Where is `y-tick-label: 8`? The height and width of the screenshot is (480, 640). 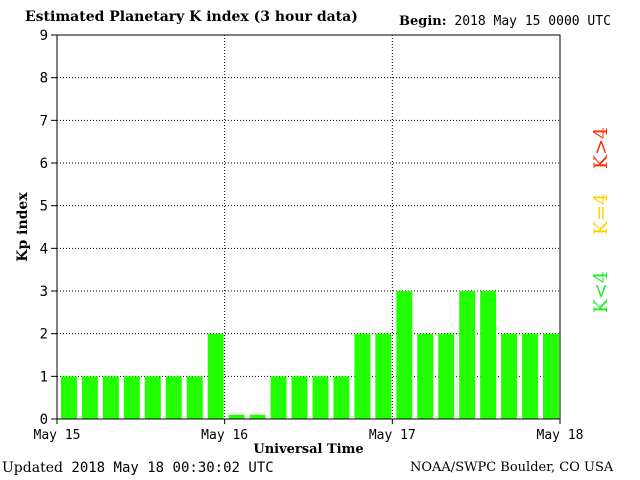 y-tick-label: 8 is located at coordinates (44, 79).